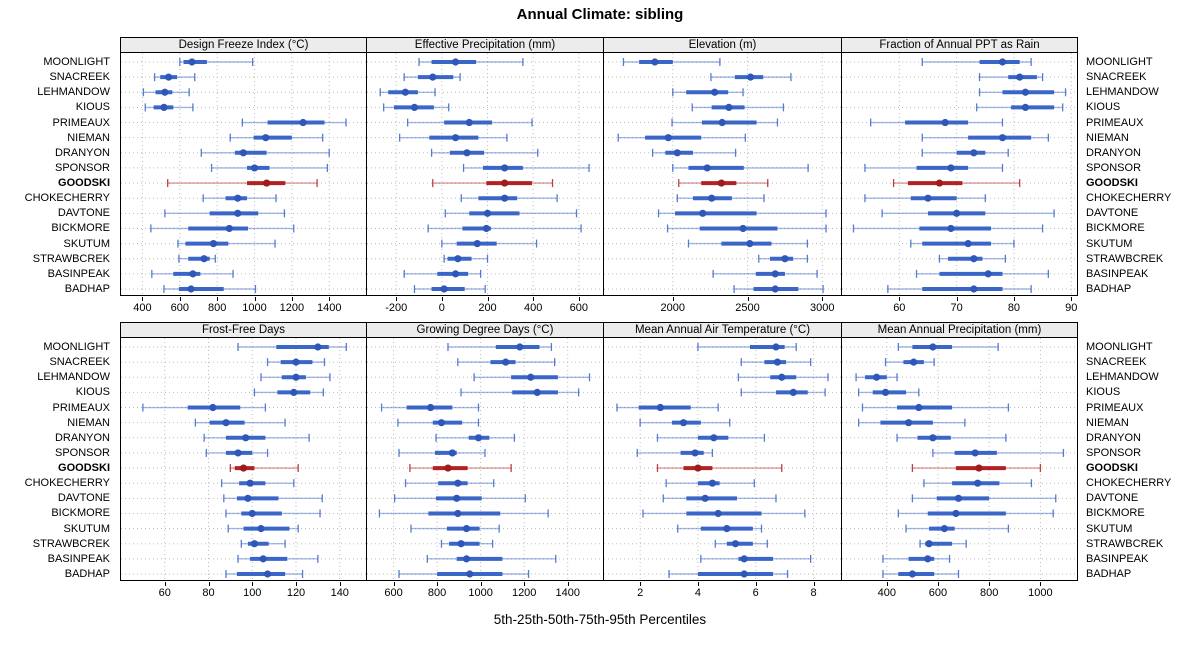 The width and height of the screenshot is (1200, 650). What do you see at coordinates (485, 45) in the screenshot?
I see `panel-title: Effective Precipitation (mm)` at bounding box center [485, 45].